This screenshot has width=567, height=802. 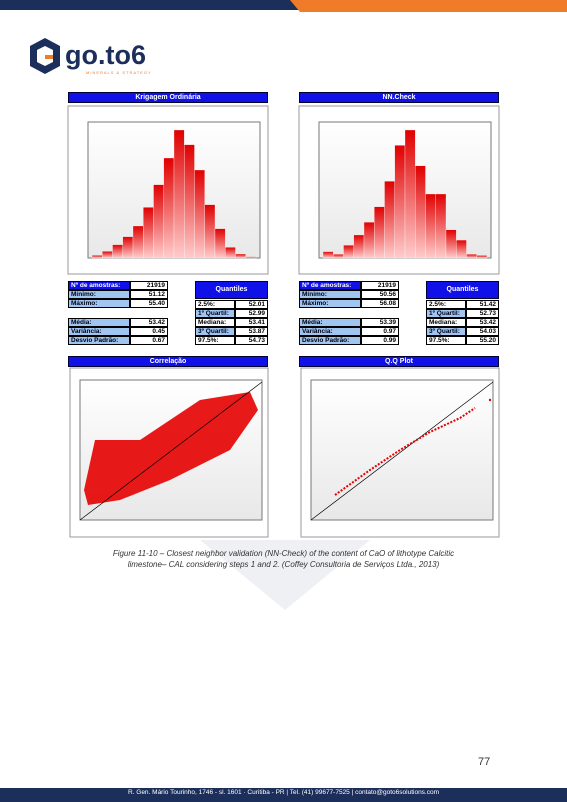 What do you see at coordinates (380, 331) in the screenshot?
I see `stat-value: 0.97` at bounding box center [380, 331].